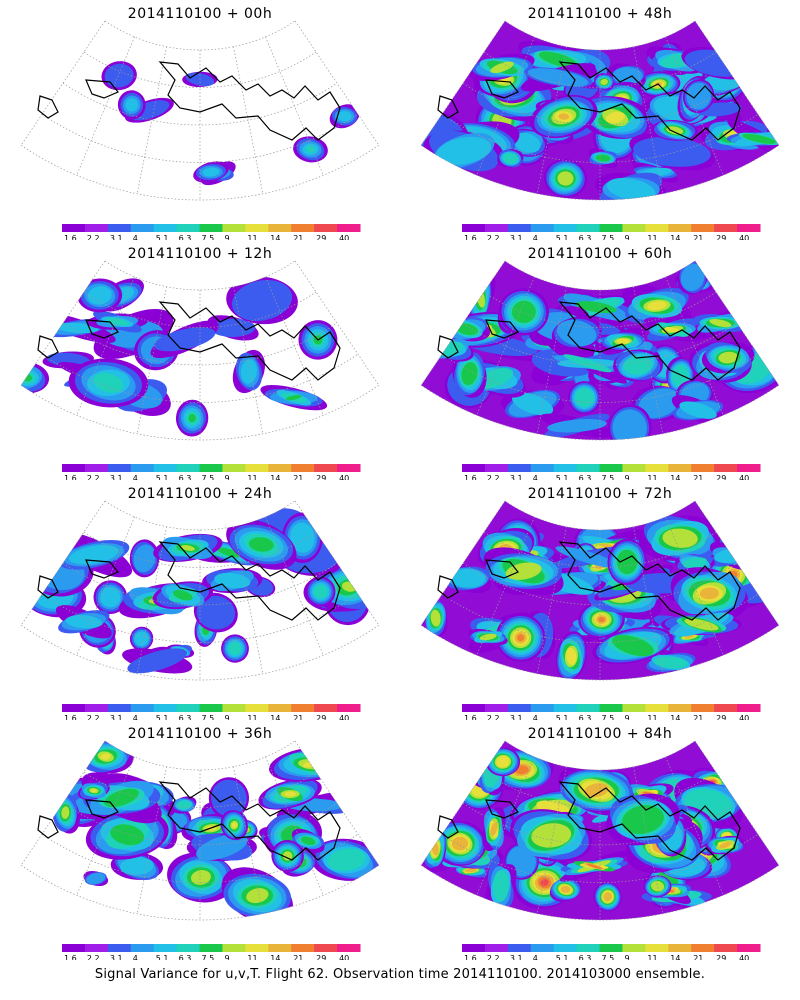 The width and height of the screenshot is (800, 1000). I want to click on colorbar-tick-label: 40, so click(344, 717).